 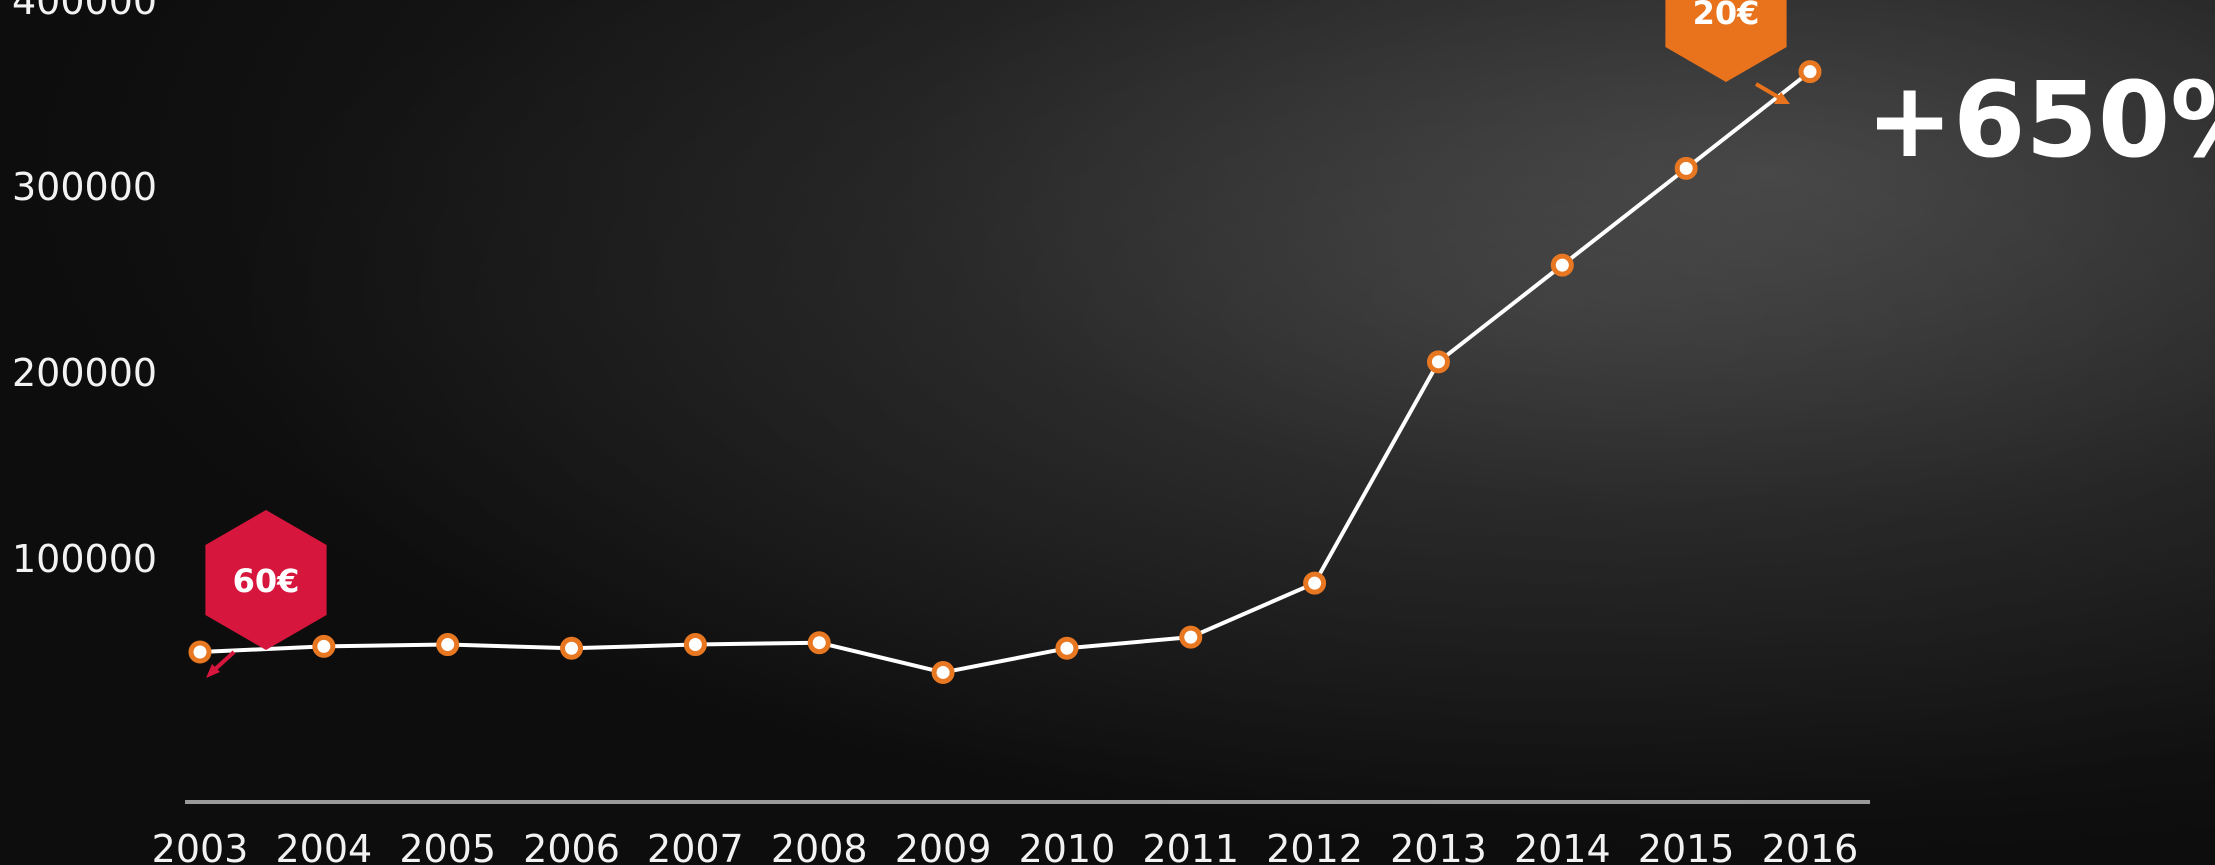 I want to click on y-tick-label: 200000, so click(x=84, y=373).